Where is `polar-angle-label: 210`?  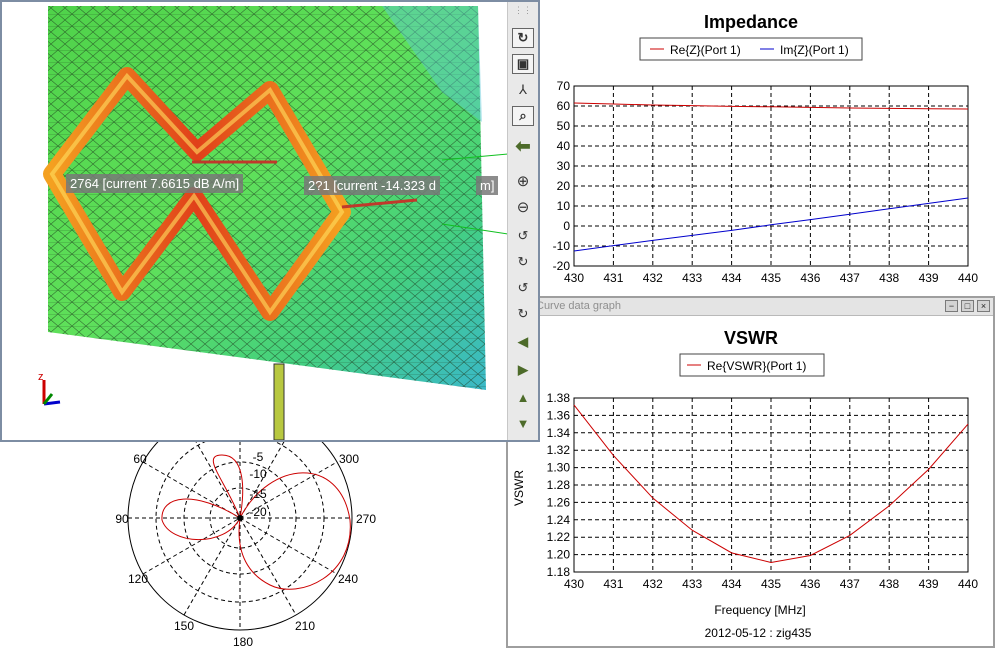
polar-angle-label: 210 is located at coordinates (305, 626).